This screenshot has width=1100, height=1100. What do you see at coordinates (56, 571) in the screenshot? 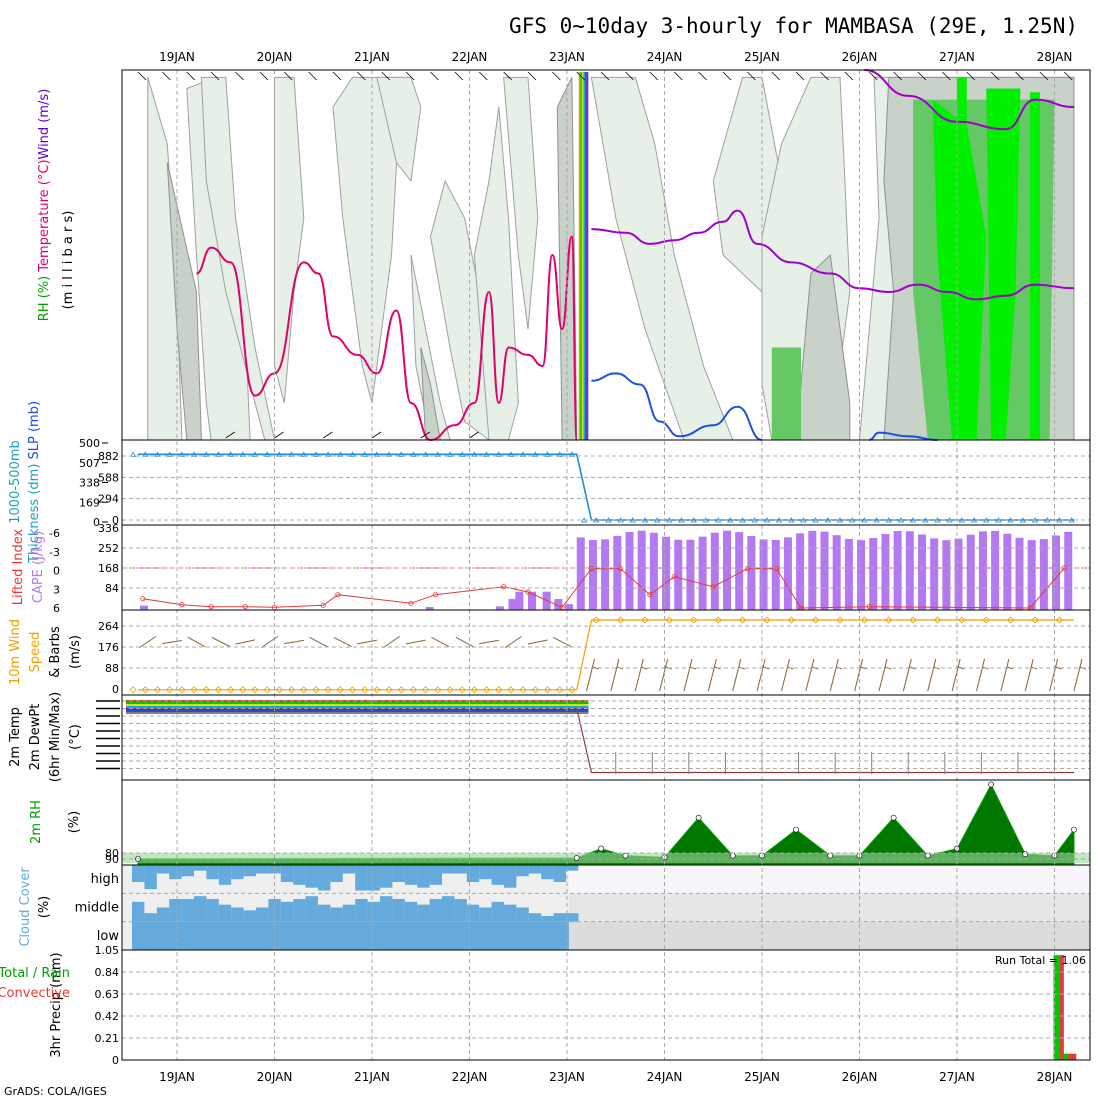
I see `li-tick: 0` at bounding box center [56, 571].